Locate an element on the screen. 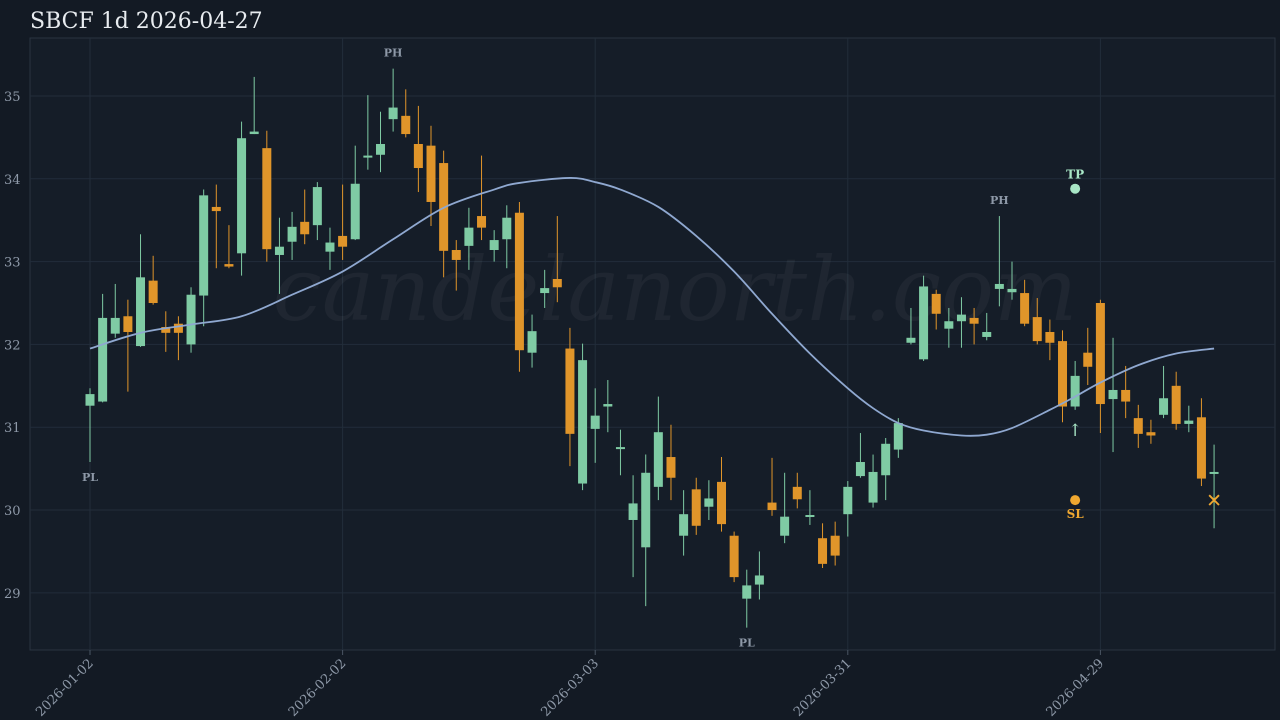  y-tick-label: 33 is located at coordinates (12, 263).